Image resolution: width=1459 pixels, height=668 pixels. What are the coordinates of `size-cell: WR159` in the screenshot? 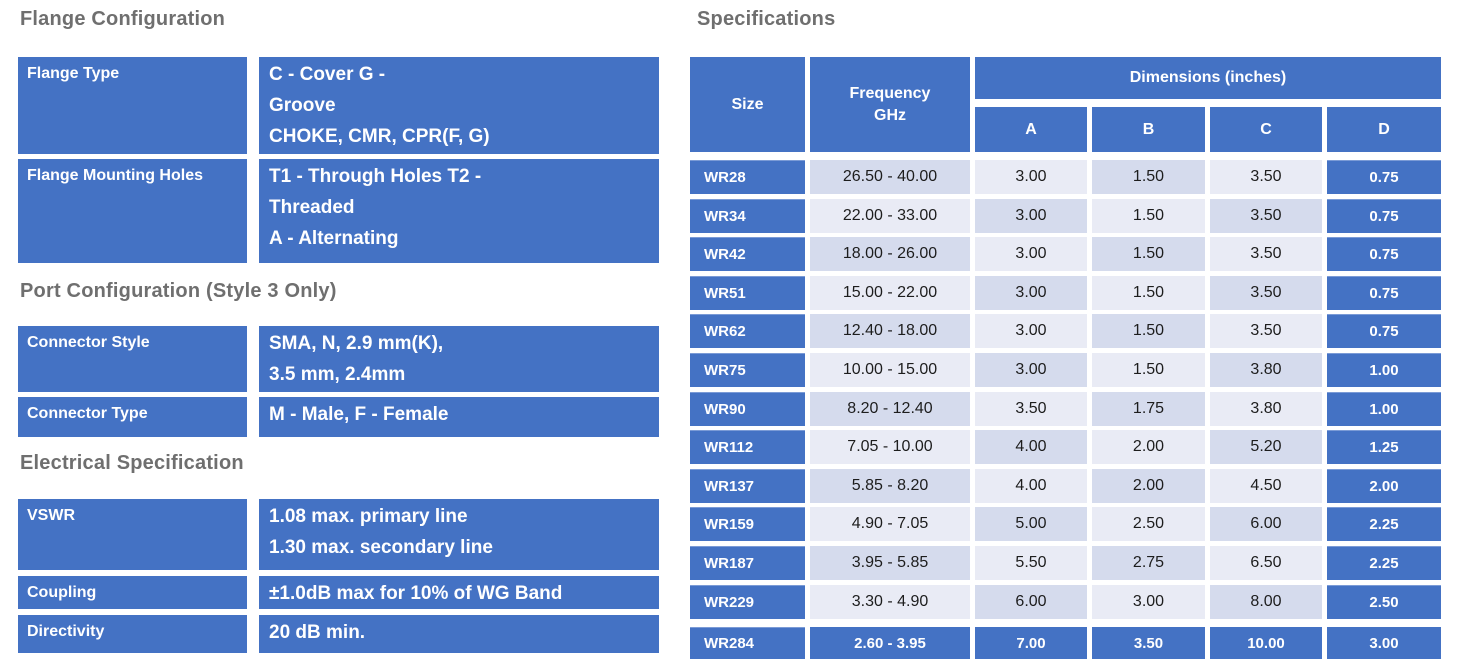 It's located at (747, 524).